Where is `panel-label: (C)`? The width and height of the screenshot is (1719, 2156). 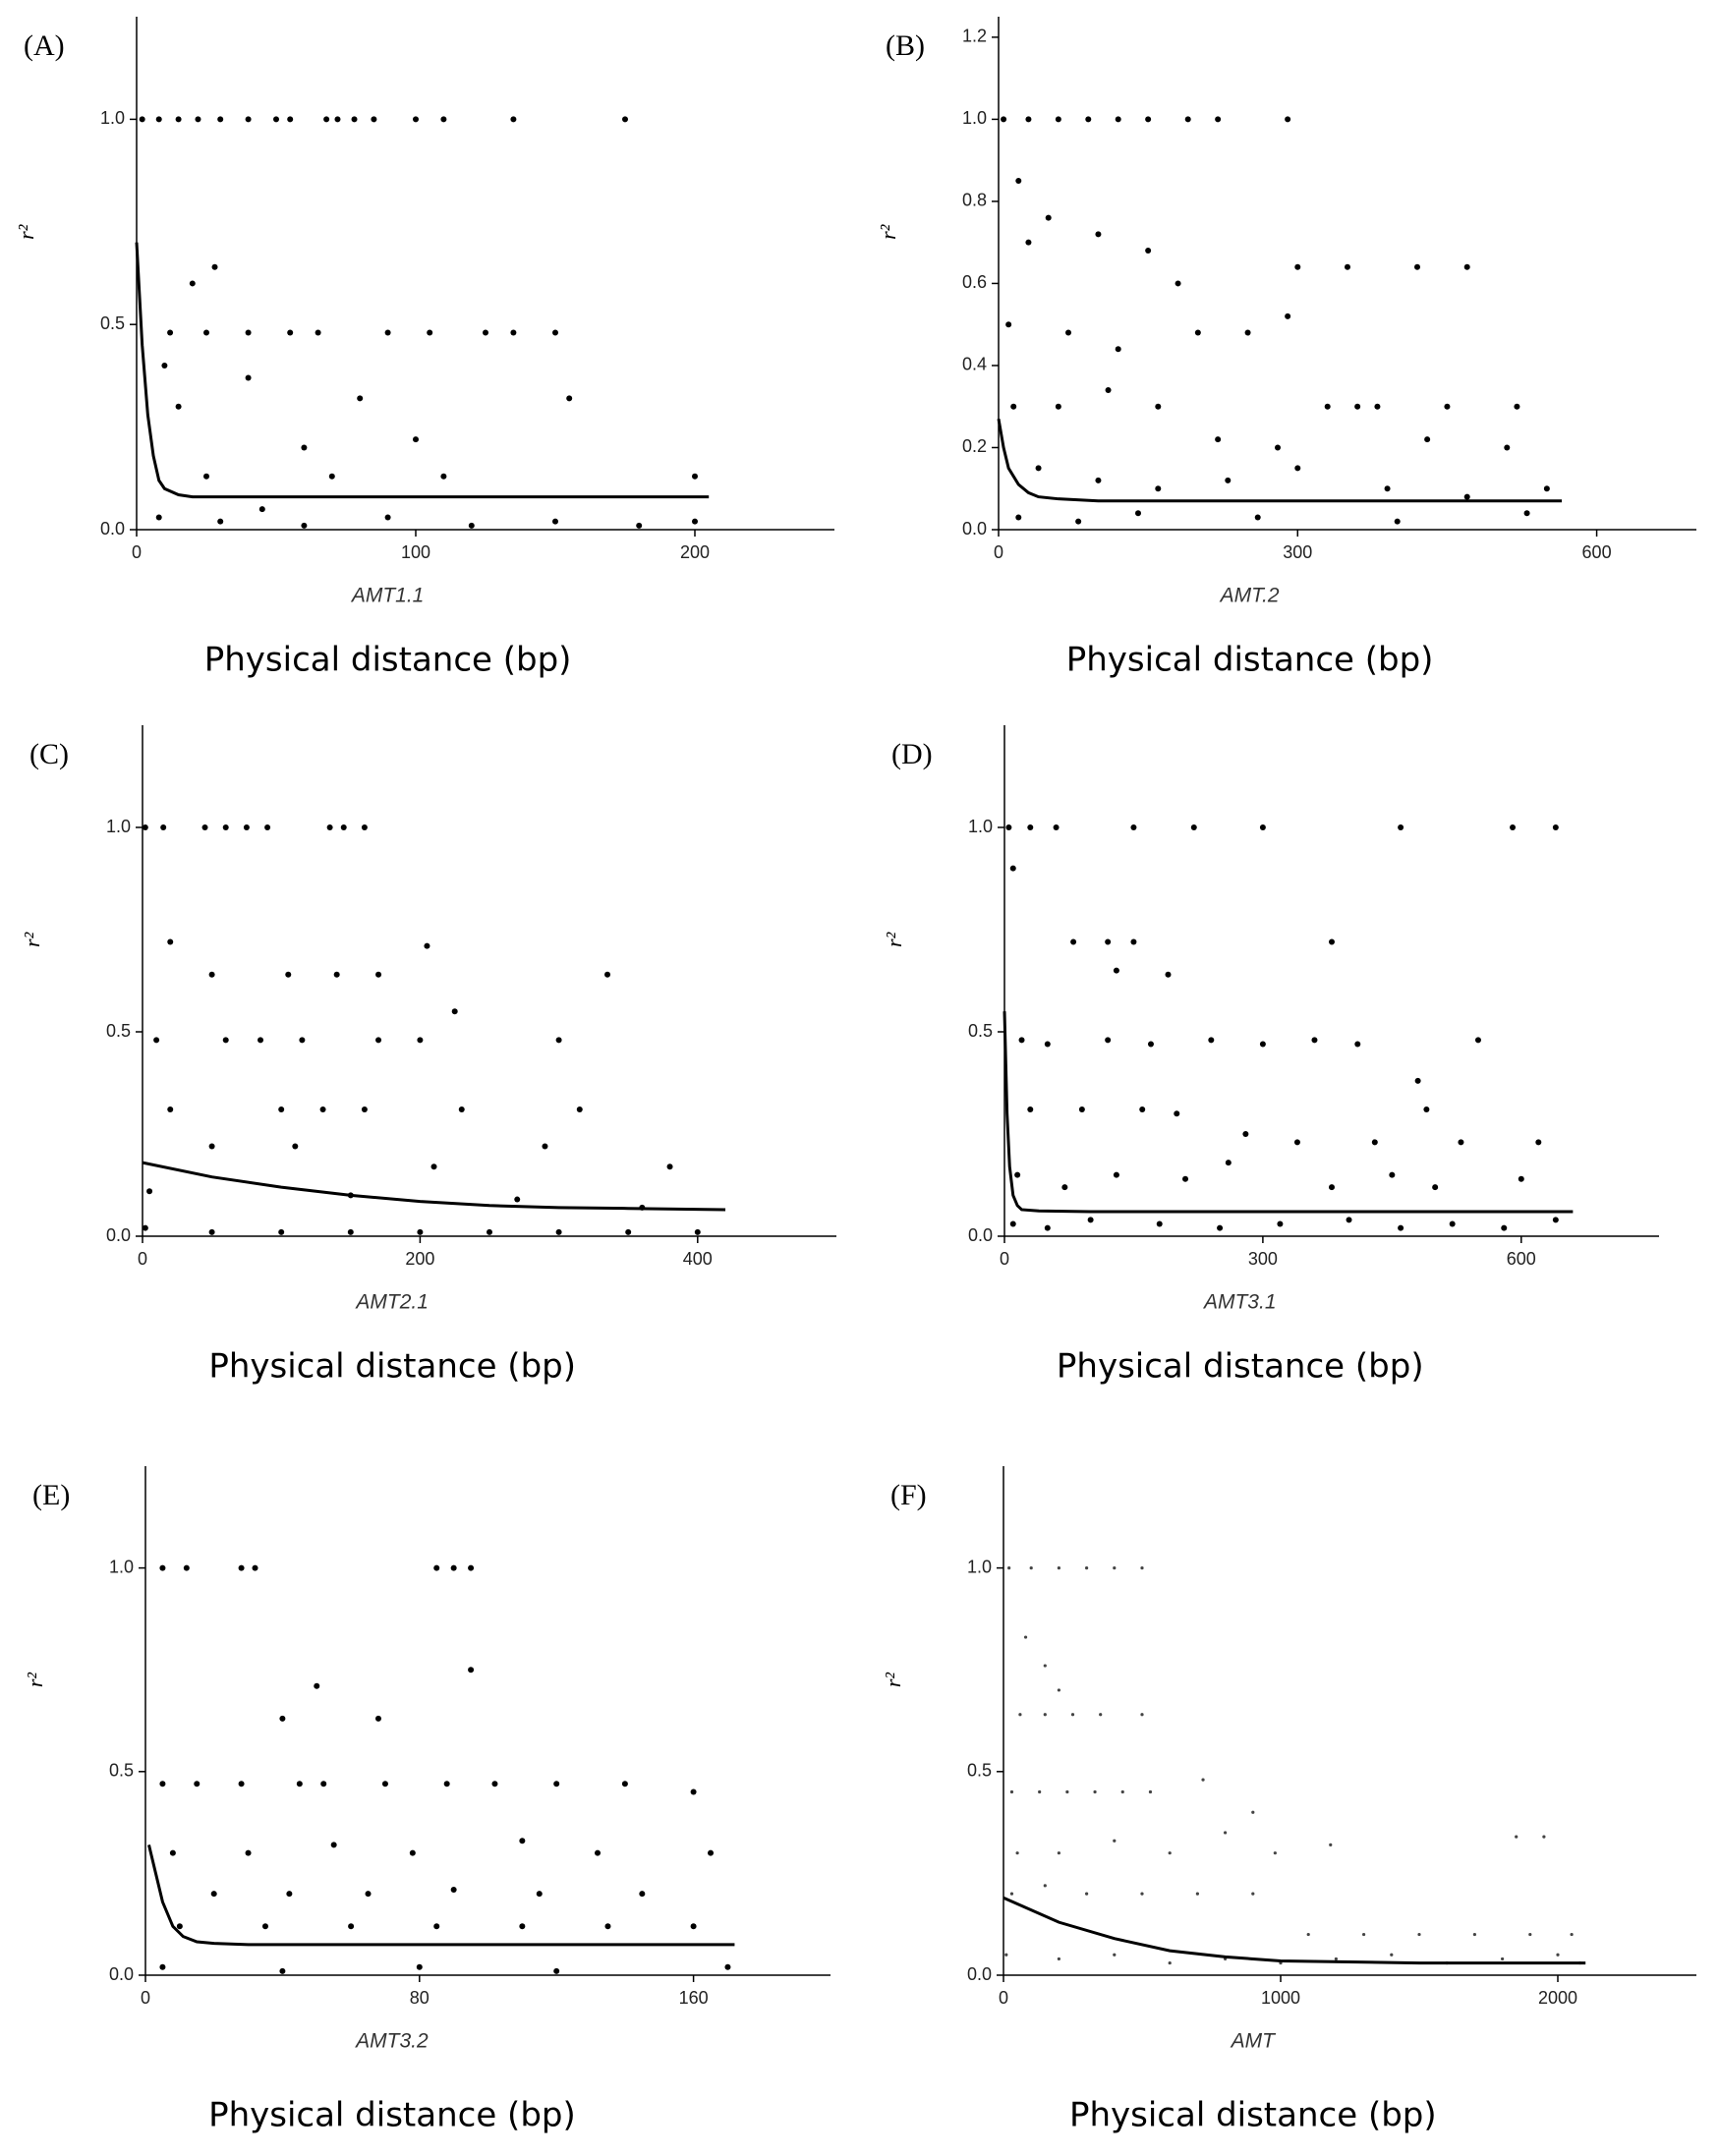 panel-label: (C) is located at coordinates (49, 754).